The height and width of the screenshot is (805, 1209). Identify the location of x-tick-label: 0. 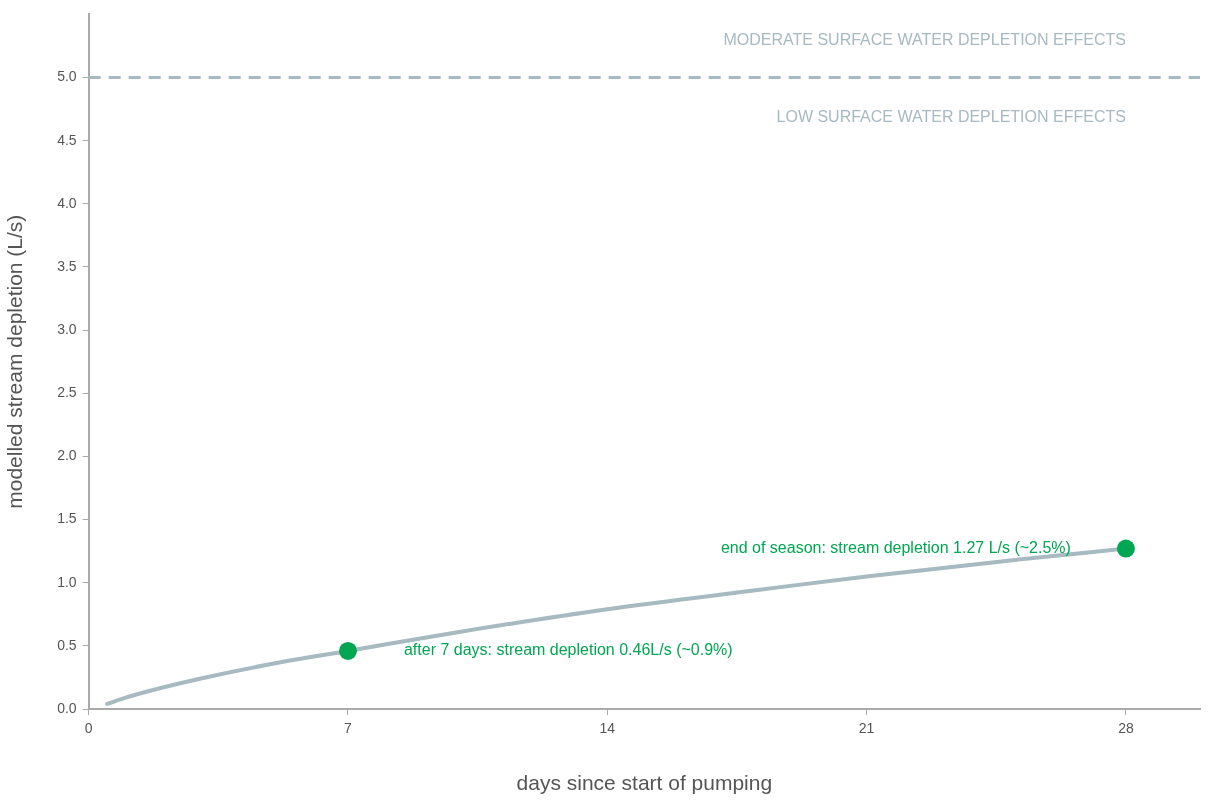
(88, 728).